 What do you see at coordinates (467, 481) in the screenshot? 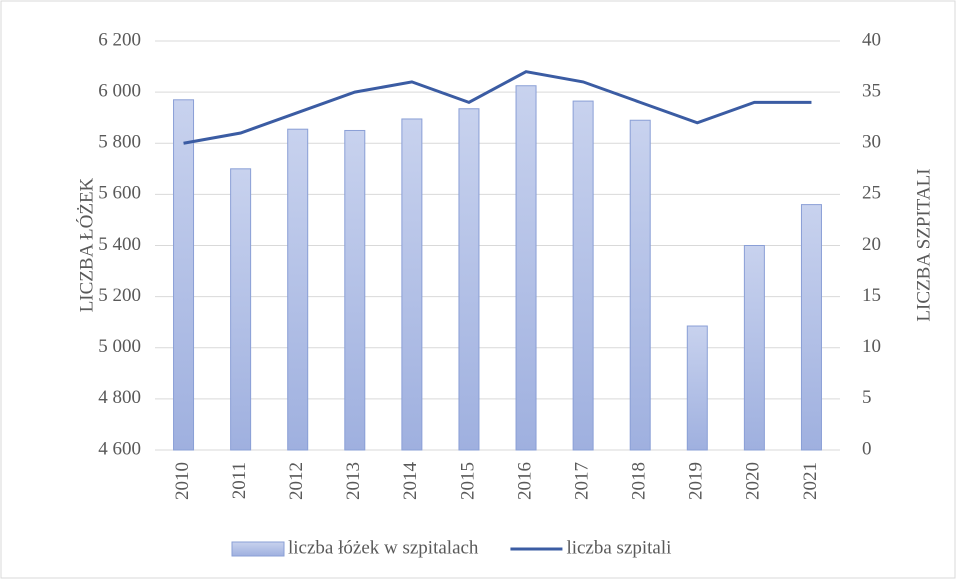
I see `x-tick-label: 2015` at bounding box center [467, 481].